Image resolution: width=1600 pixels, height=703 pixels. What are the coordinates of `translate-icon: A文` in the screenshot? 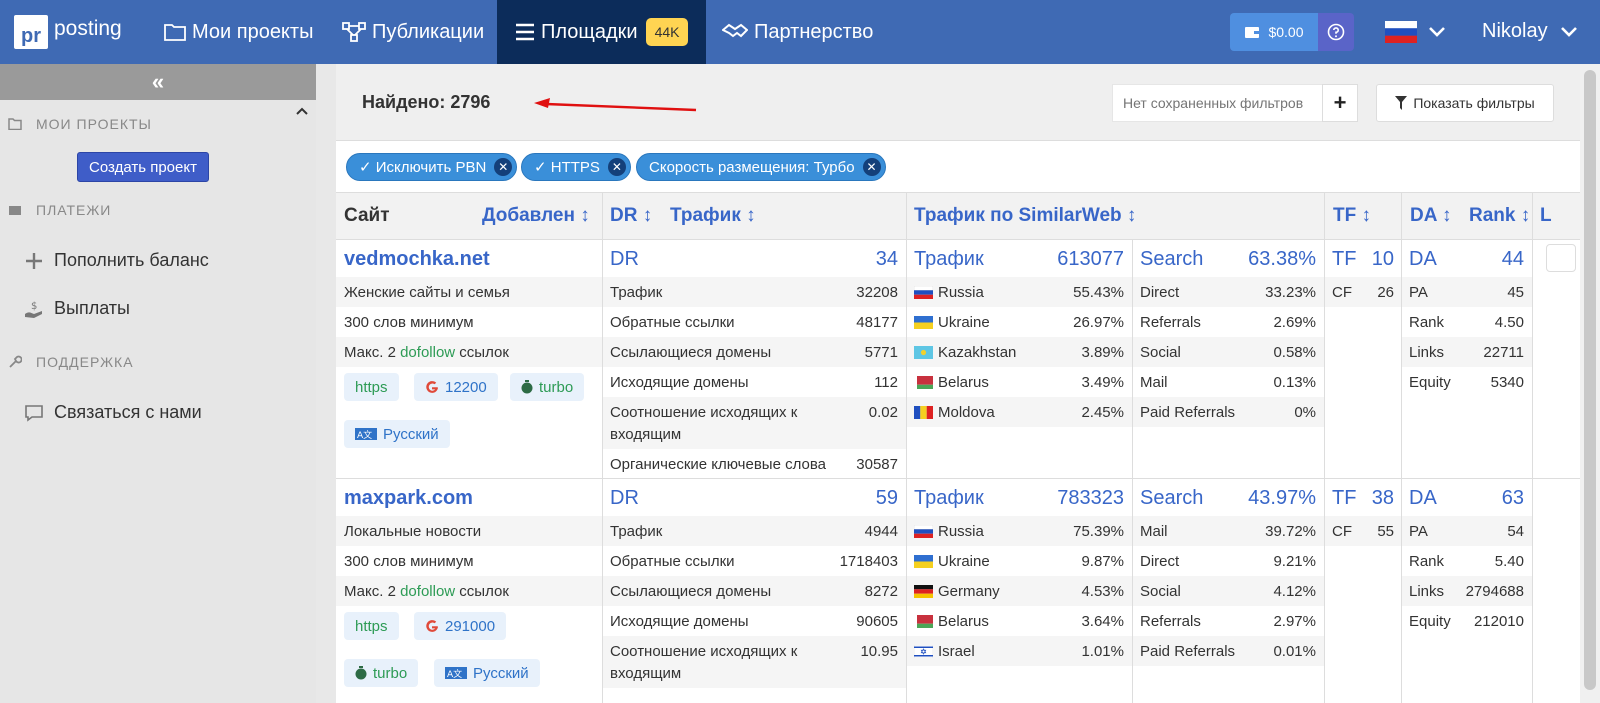 It's located at (366, 434).